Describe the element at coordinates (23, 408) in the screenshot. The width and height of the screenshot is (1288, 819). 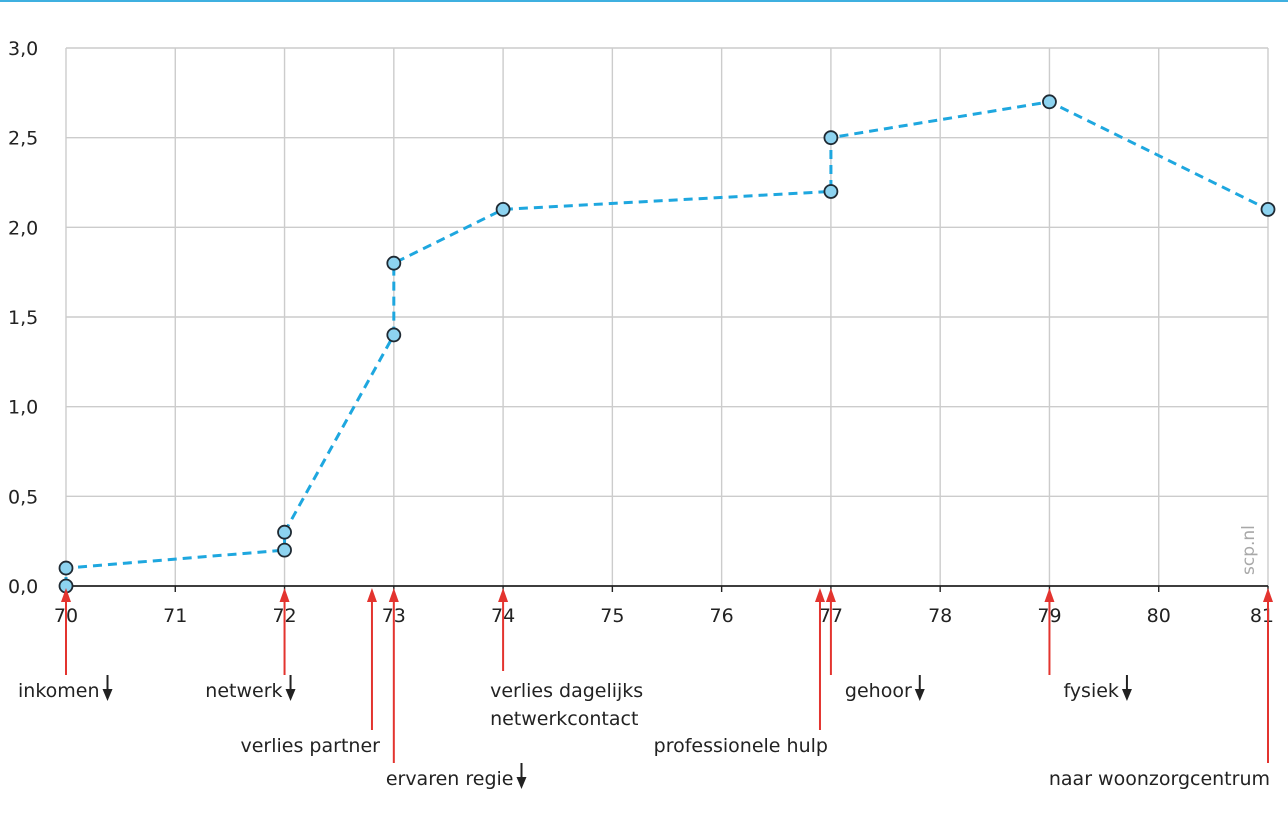
I see `y-tick-label: 1,0` at that location.